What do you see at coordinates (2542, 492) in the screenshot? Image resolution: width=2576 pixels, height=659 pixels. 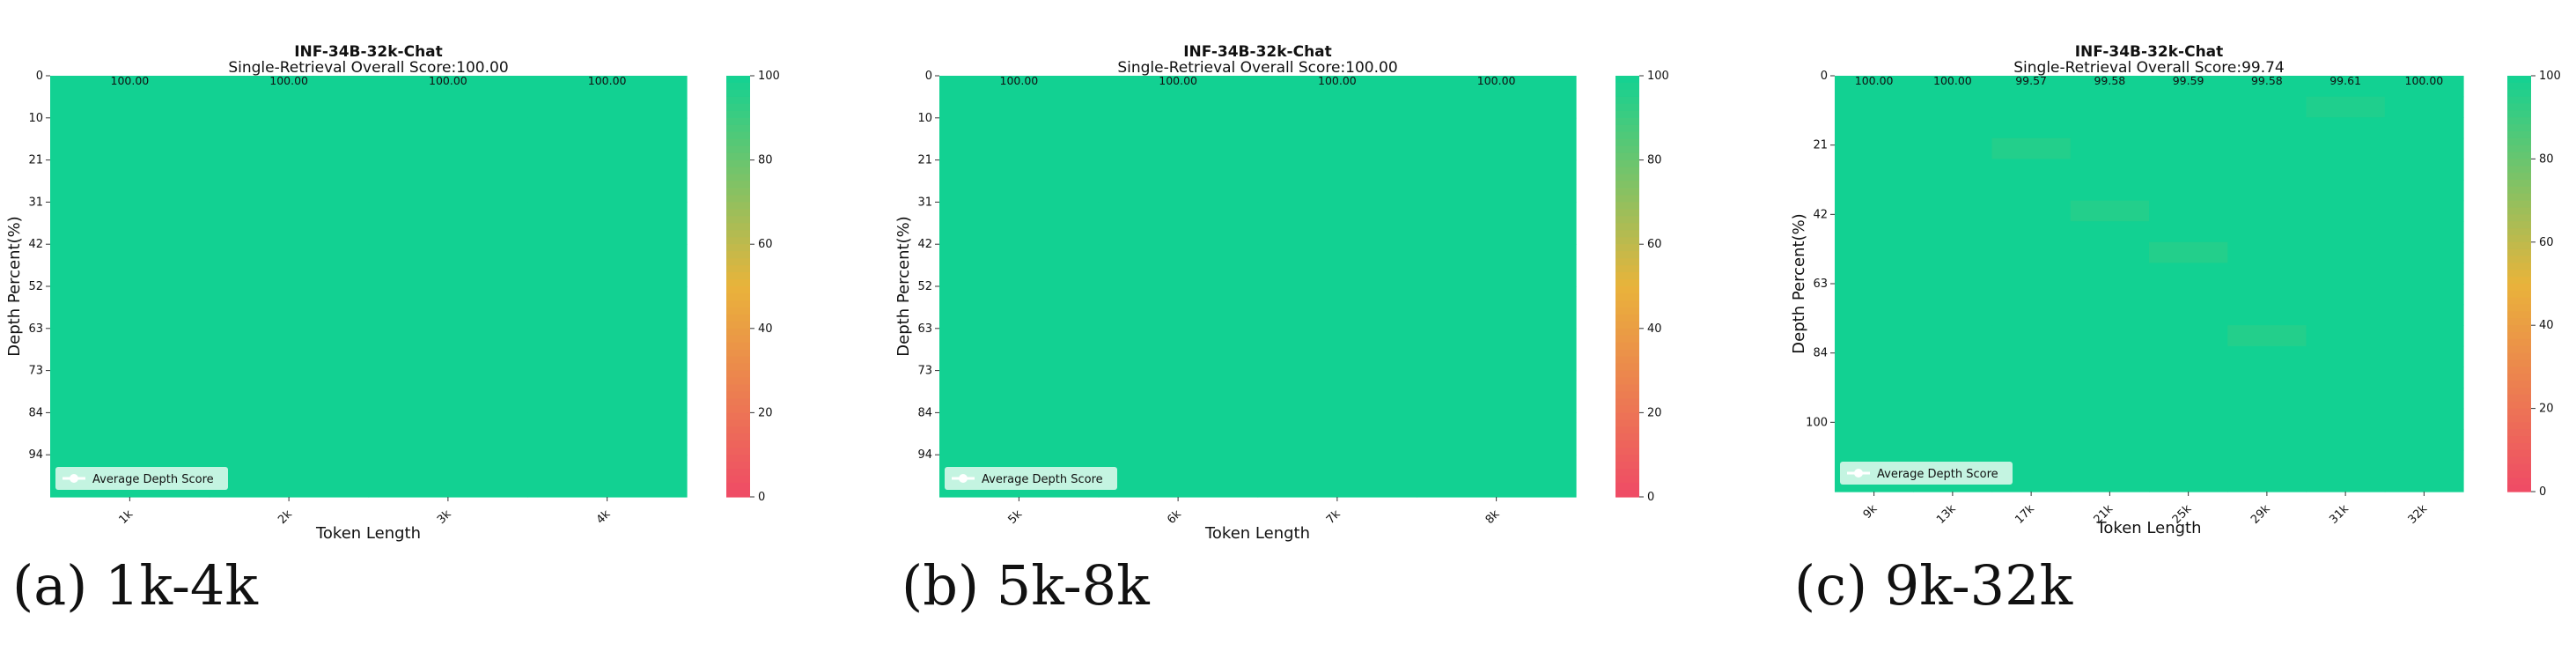 I see `colorbar-tick-label: 0` at bounding box center [2542, 492].